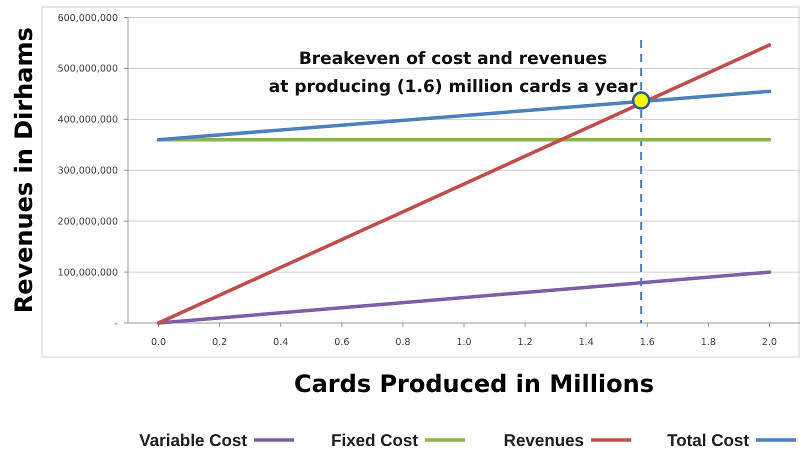  I want to click on legend-label: Total Cost, so click(708, 440).